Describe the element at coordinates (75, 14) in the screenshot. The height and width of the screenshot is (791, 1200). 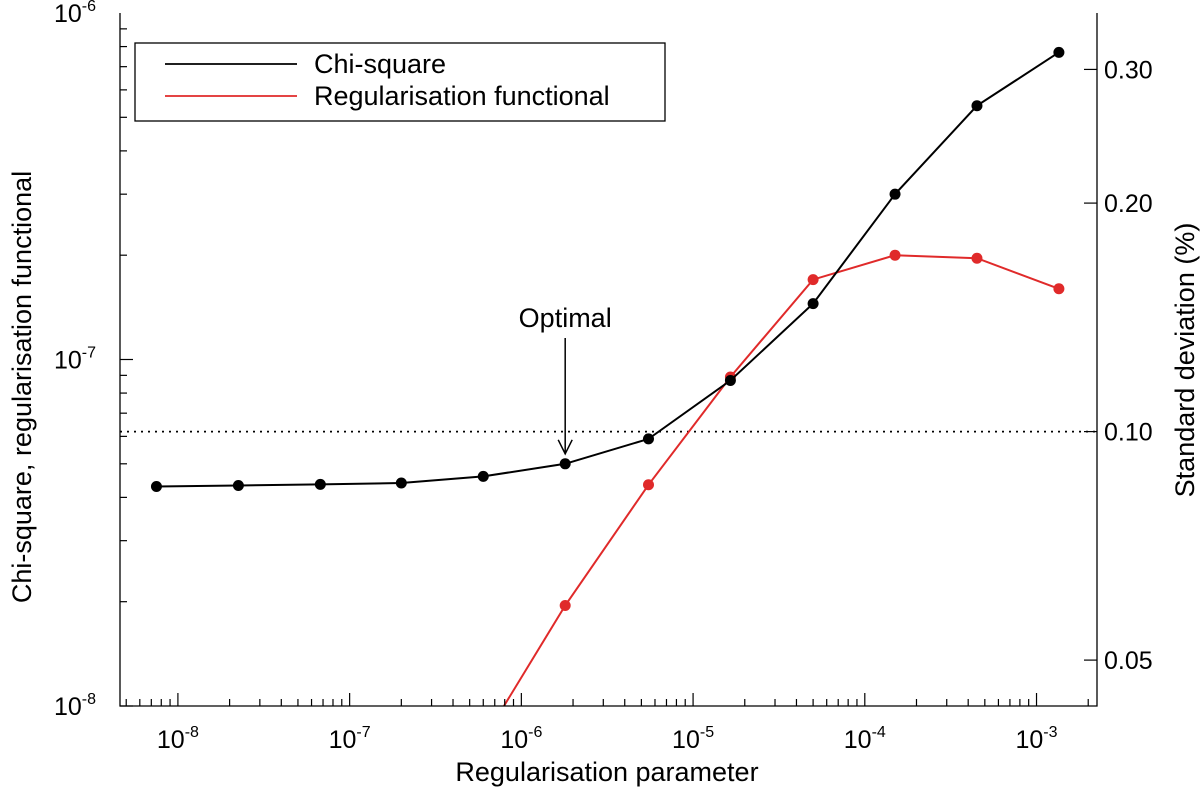
I see `y-tick-label: 10⁻⁶` at that location.